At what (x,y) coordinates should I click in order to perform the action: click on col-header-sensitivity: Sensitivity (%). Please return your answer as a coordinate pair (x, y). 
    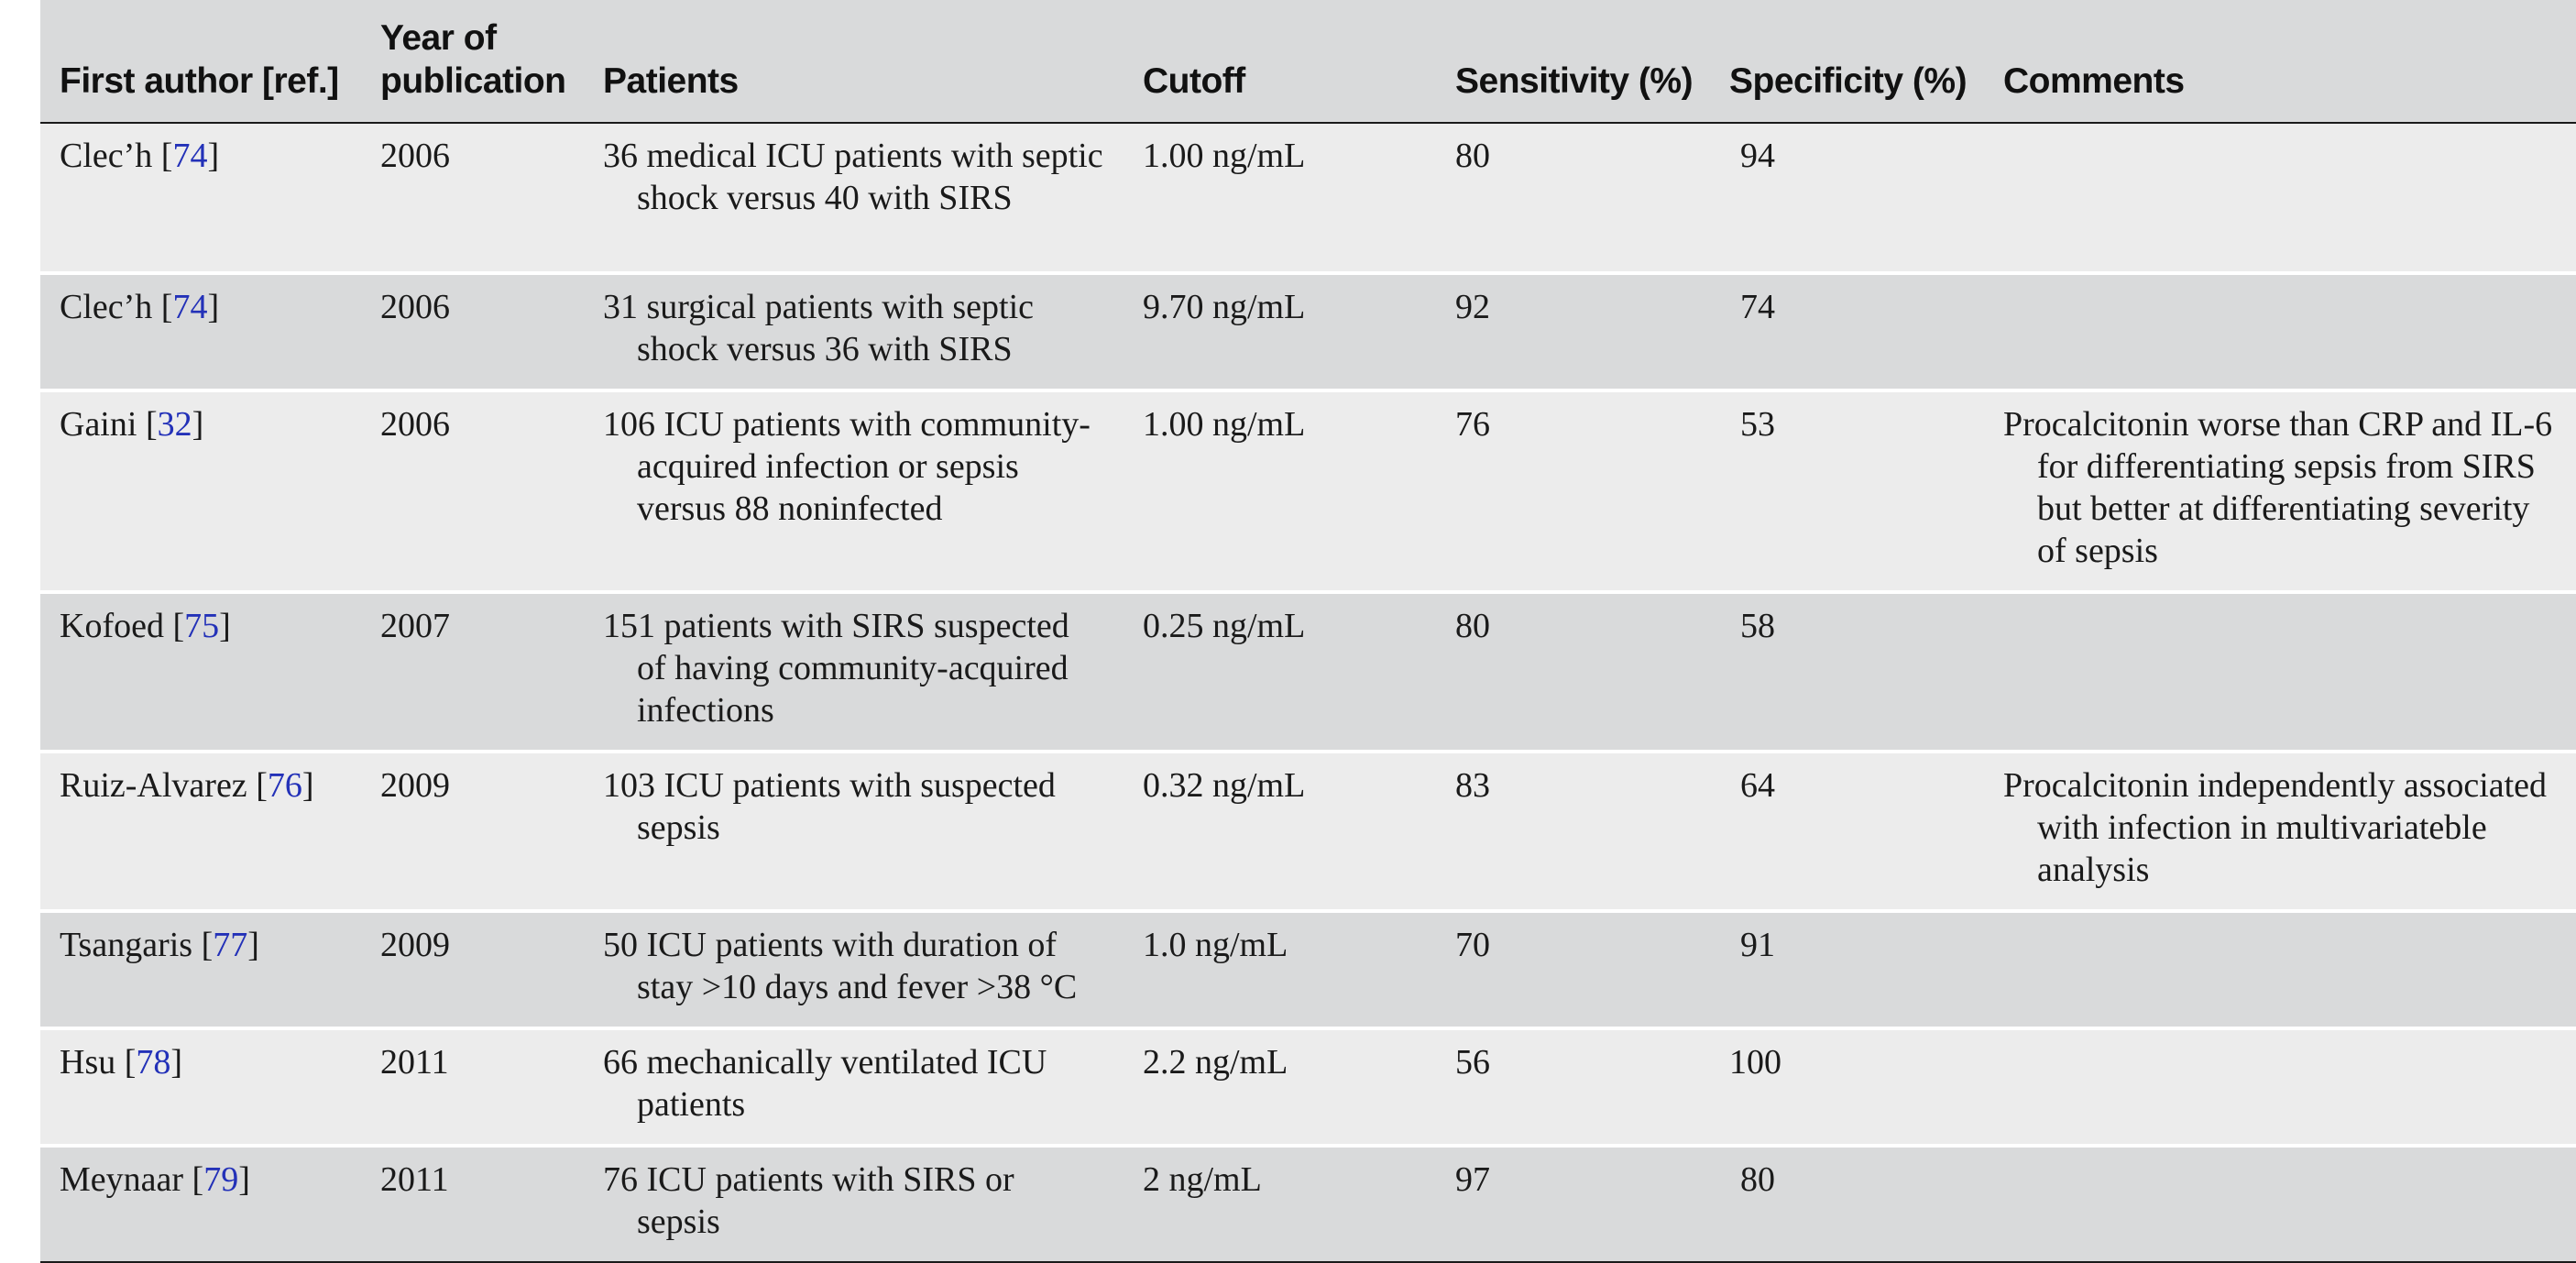
    Looking at the image, I should click on (1574, 81).